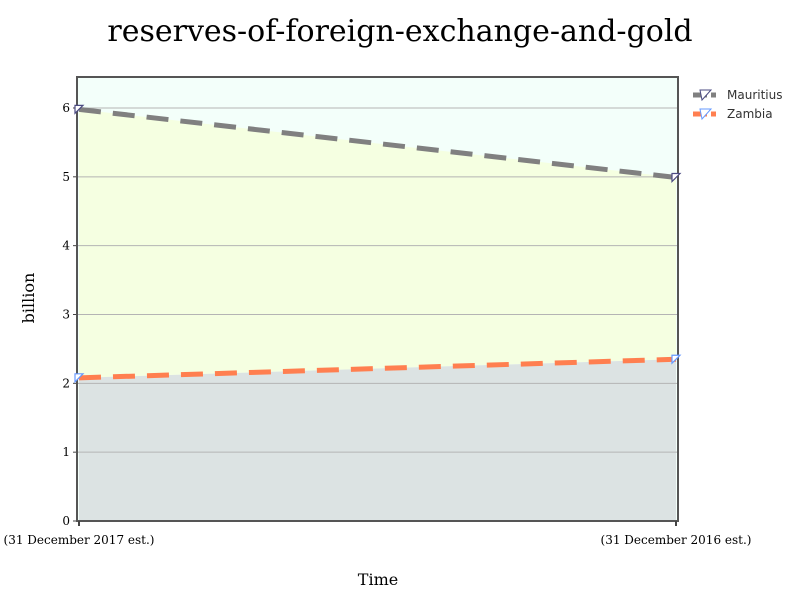 This screenshot has width=800, height=600. What do you see at coordinates (66, 246) in the screenshot?
I see `y-tick-label: 4` at bounding box center [66, 246].